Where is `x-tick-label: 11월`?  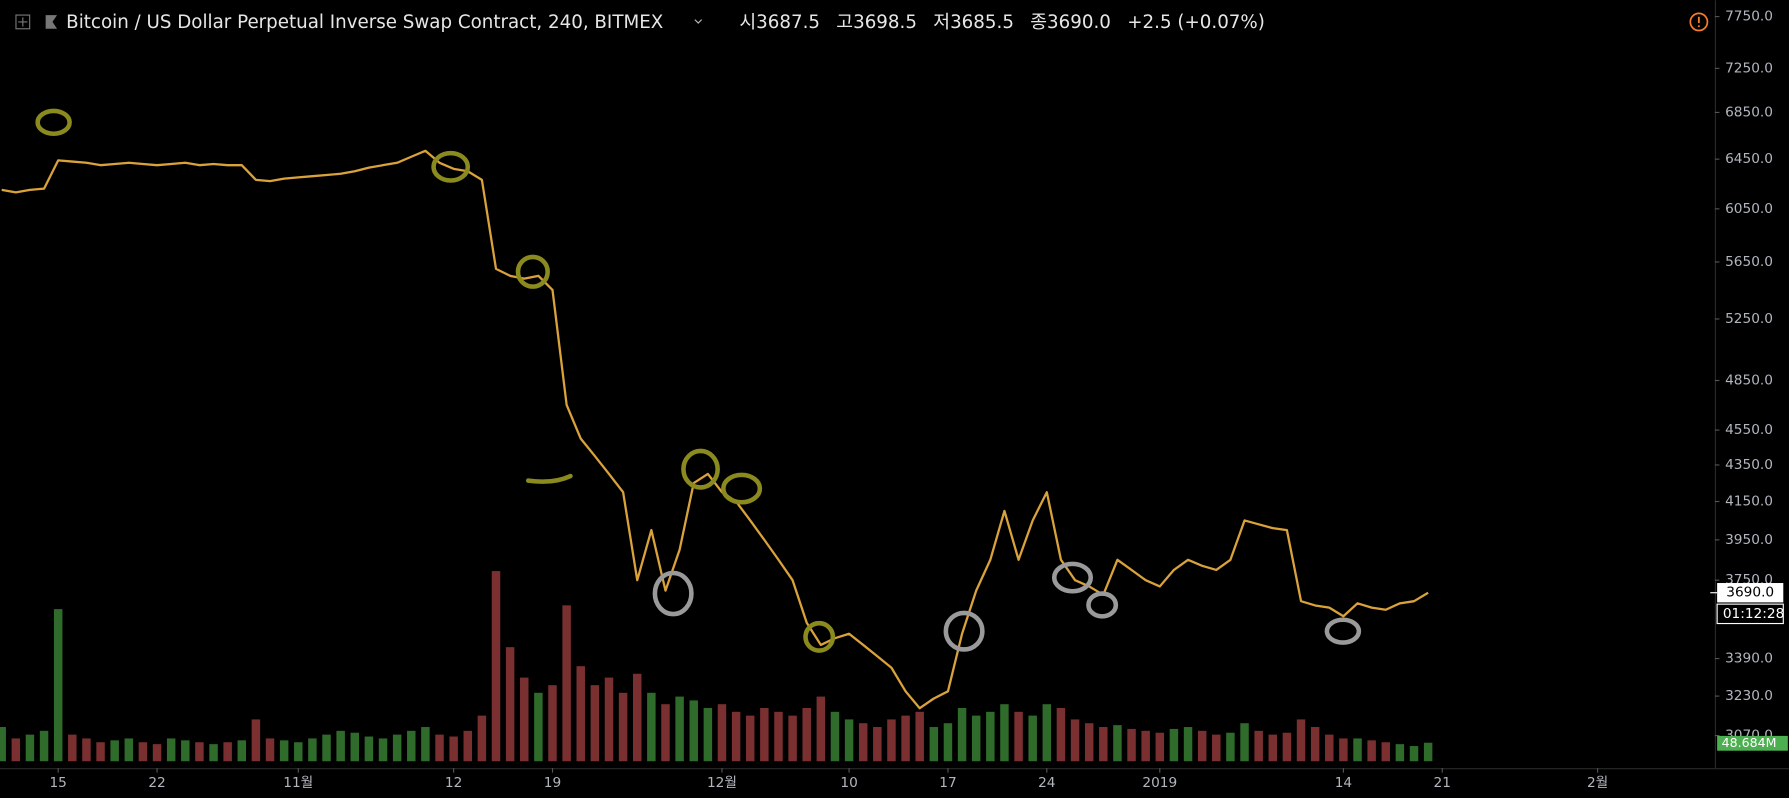
x-tick-label: 11월 is located at coordinates (298, 783).